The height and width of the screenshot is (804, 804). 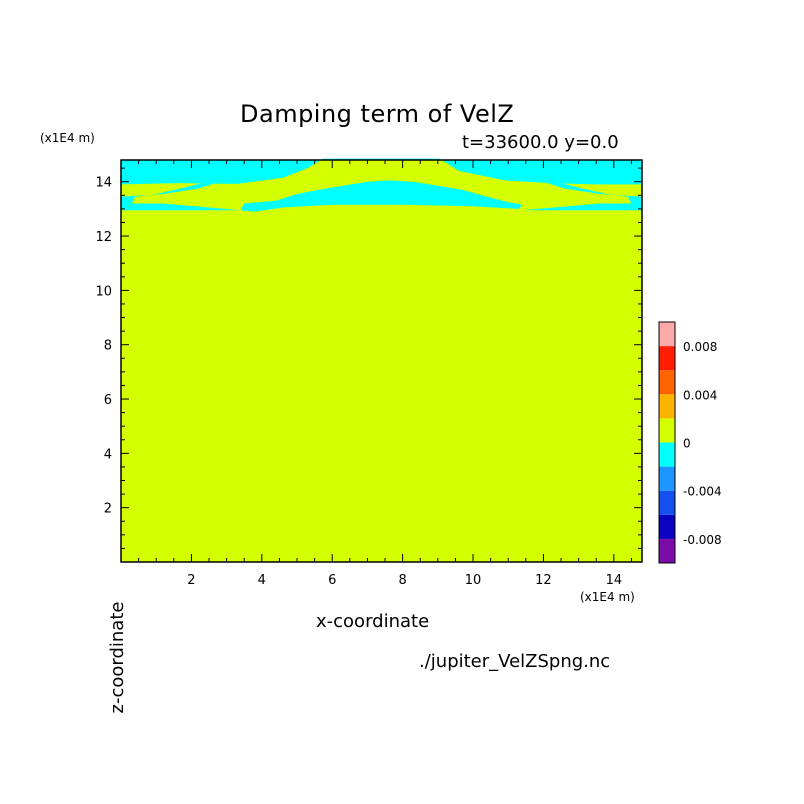 What do you see at coordinates (177, 197) in the screenshot?
I see `damping-island-left` at bounding box center [177, 197].